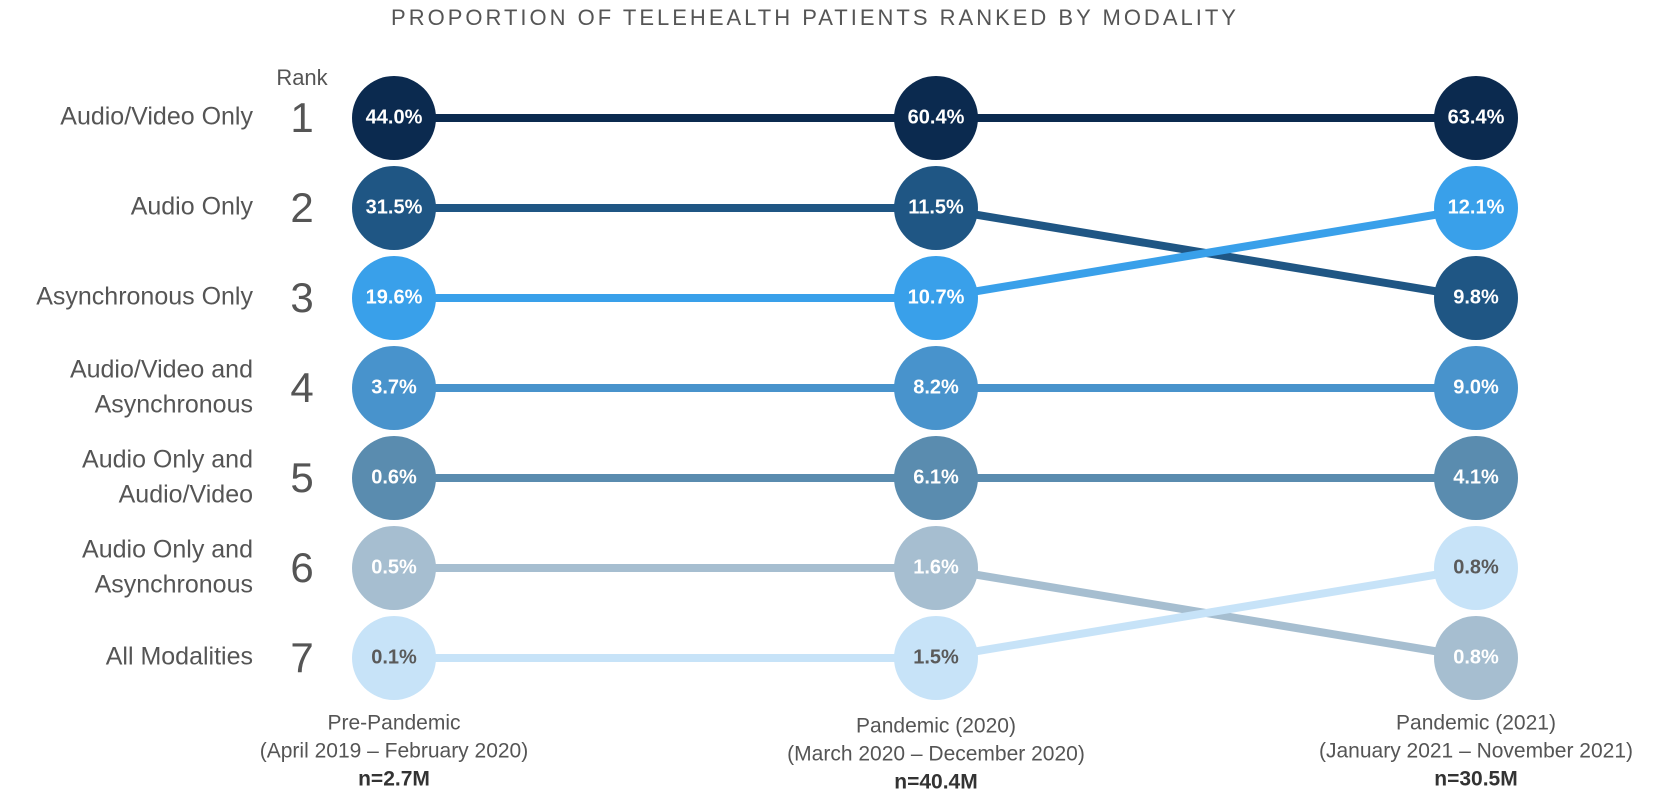  I want to click on value-label: 9.0%, so click(1476, 387).